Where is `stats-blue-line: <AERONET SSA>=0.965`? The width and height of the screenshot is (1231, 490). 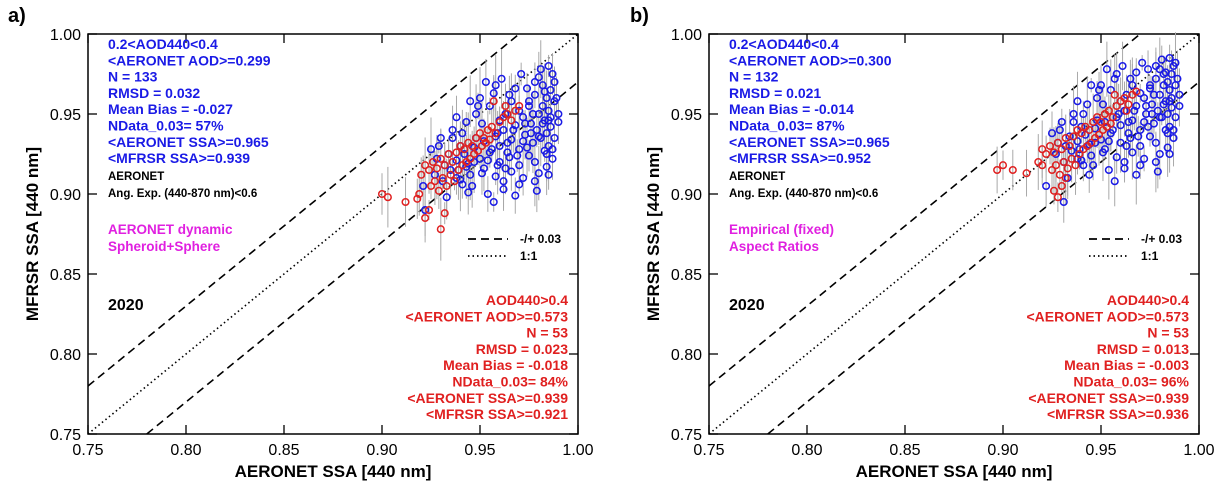
stats-blue-line: <AERONET SSA>=0.965 is located at coordinates (188, 142).